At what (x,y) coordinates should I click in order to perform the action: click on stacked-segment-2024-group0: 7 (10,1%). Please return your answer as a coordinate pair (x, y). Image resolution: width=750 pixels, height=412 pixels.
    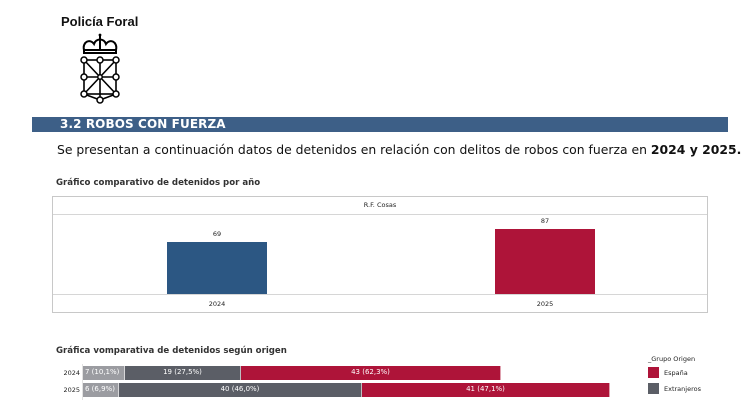
    Looking at the image, I should click on (104, 373).